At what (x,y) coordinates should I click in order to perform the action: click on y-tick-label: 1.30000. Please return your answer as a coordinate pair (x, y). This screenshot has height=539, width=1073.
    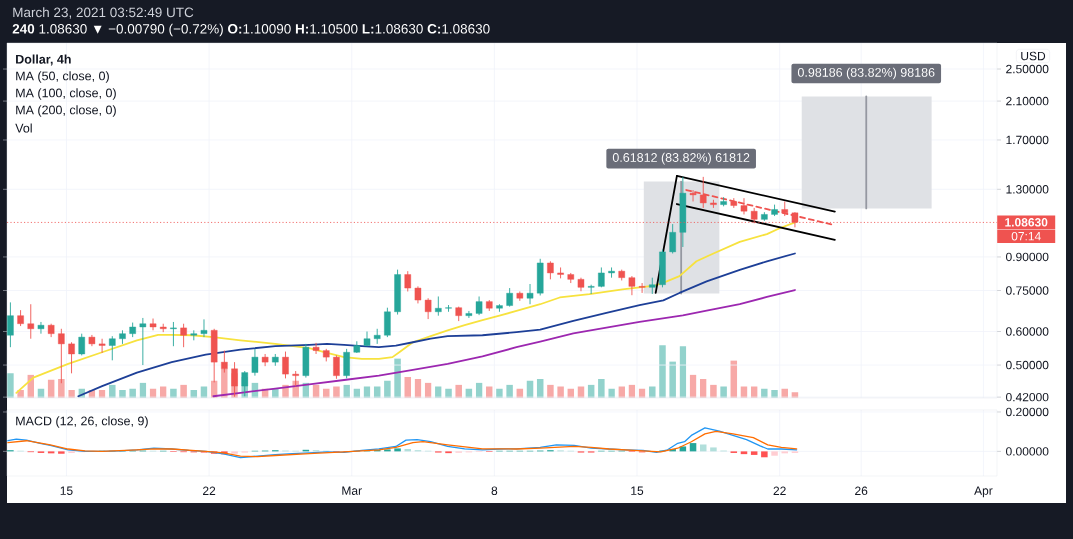
    Looking at the image, I should click on (1027, 189).